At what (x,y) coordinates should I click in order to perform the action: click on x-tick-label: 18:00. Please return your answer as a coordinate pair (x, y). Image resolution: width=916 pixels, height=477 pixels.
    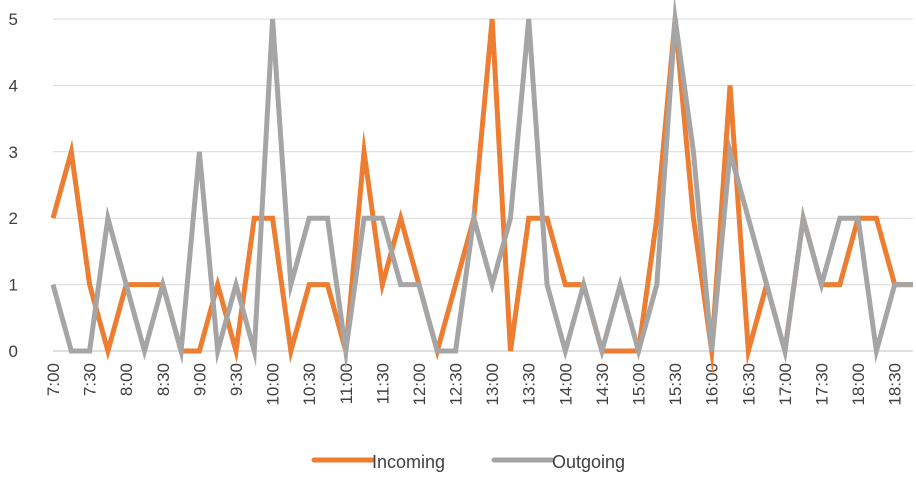
    Looking at the image, I should click on (858, 384).